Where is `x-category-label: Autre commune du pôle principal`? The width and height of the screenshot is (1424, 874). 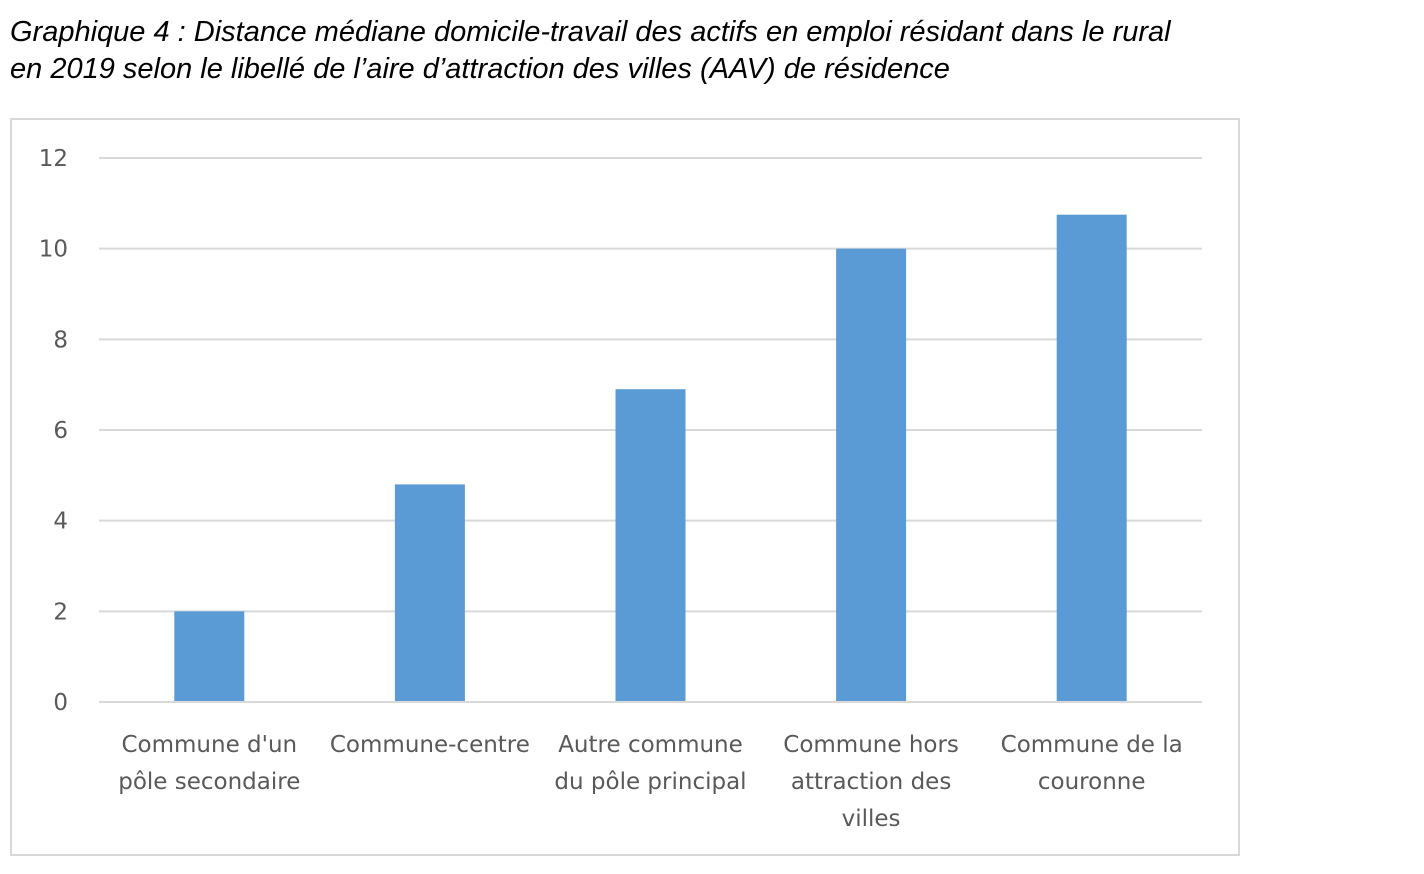
x-category-label: Autre commune du pôle principal is located at coordinates (650, 763).